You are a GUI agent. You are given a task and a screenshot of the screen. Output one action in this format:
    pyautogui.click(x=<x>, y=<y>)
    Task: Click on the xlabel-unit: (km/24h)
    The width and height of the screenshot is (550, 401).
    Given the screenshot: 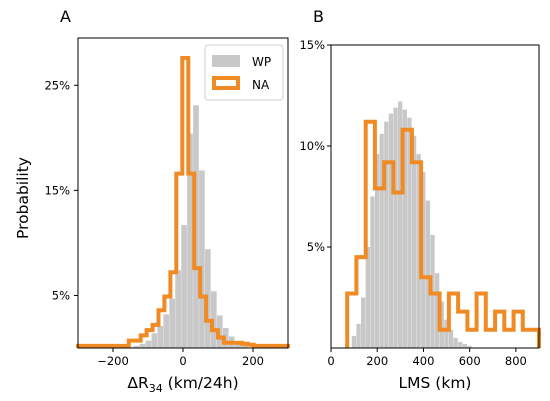 What is the action you would take?
    pyautogui.click(x=201, y=383)
    